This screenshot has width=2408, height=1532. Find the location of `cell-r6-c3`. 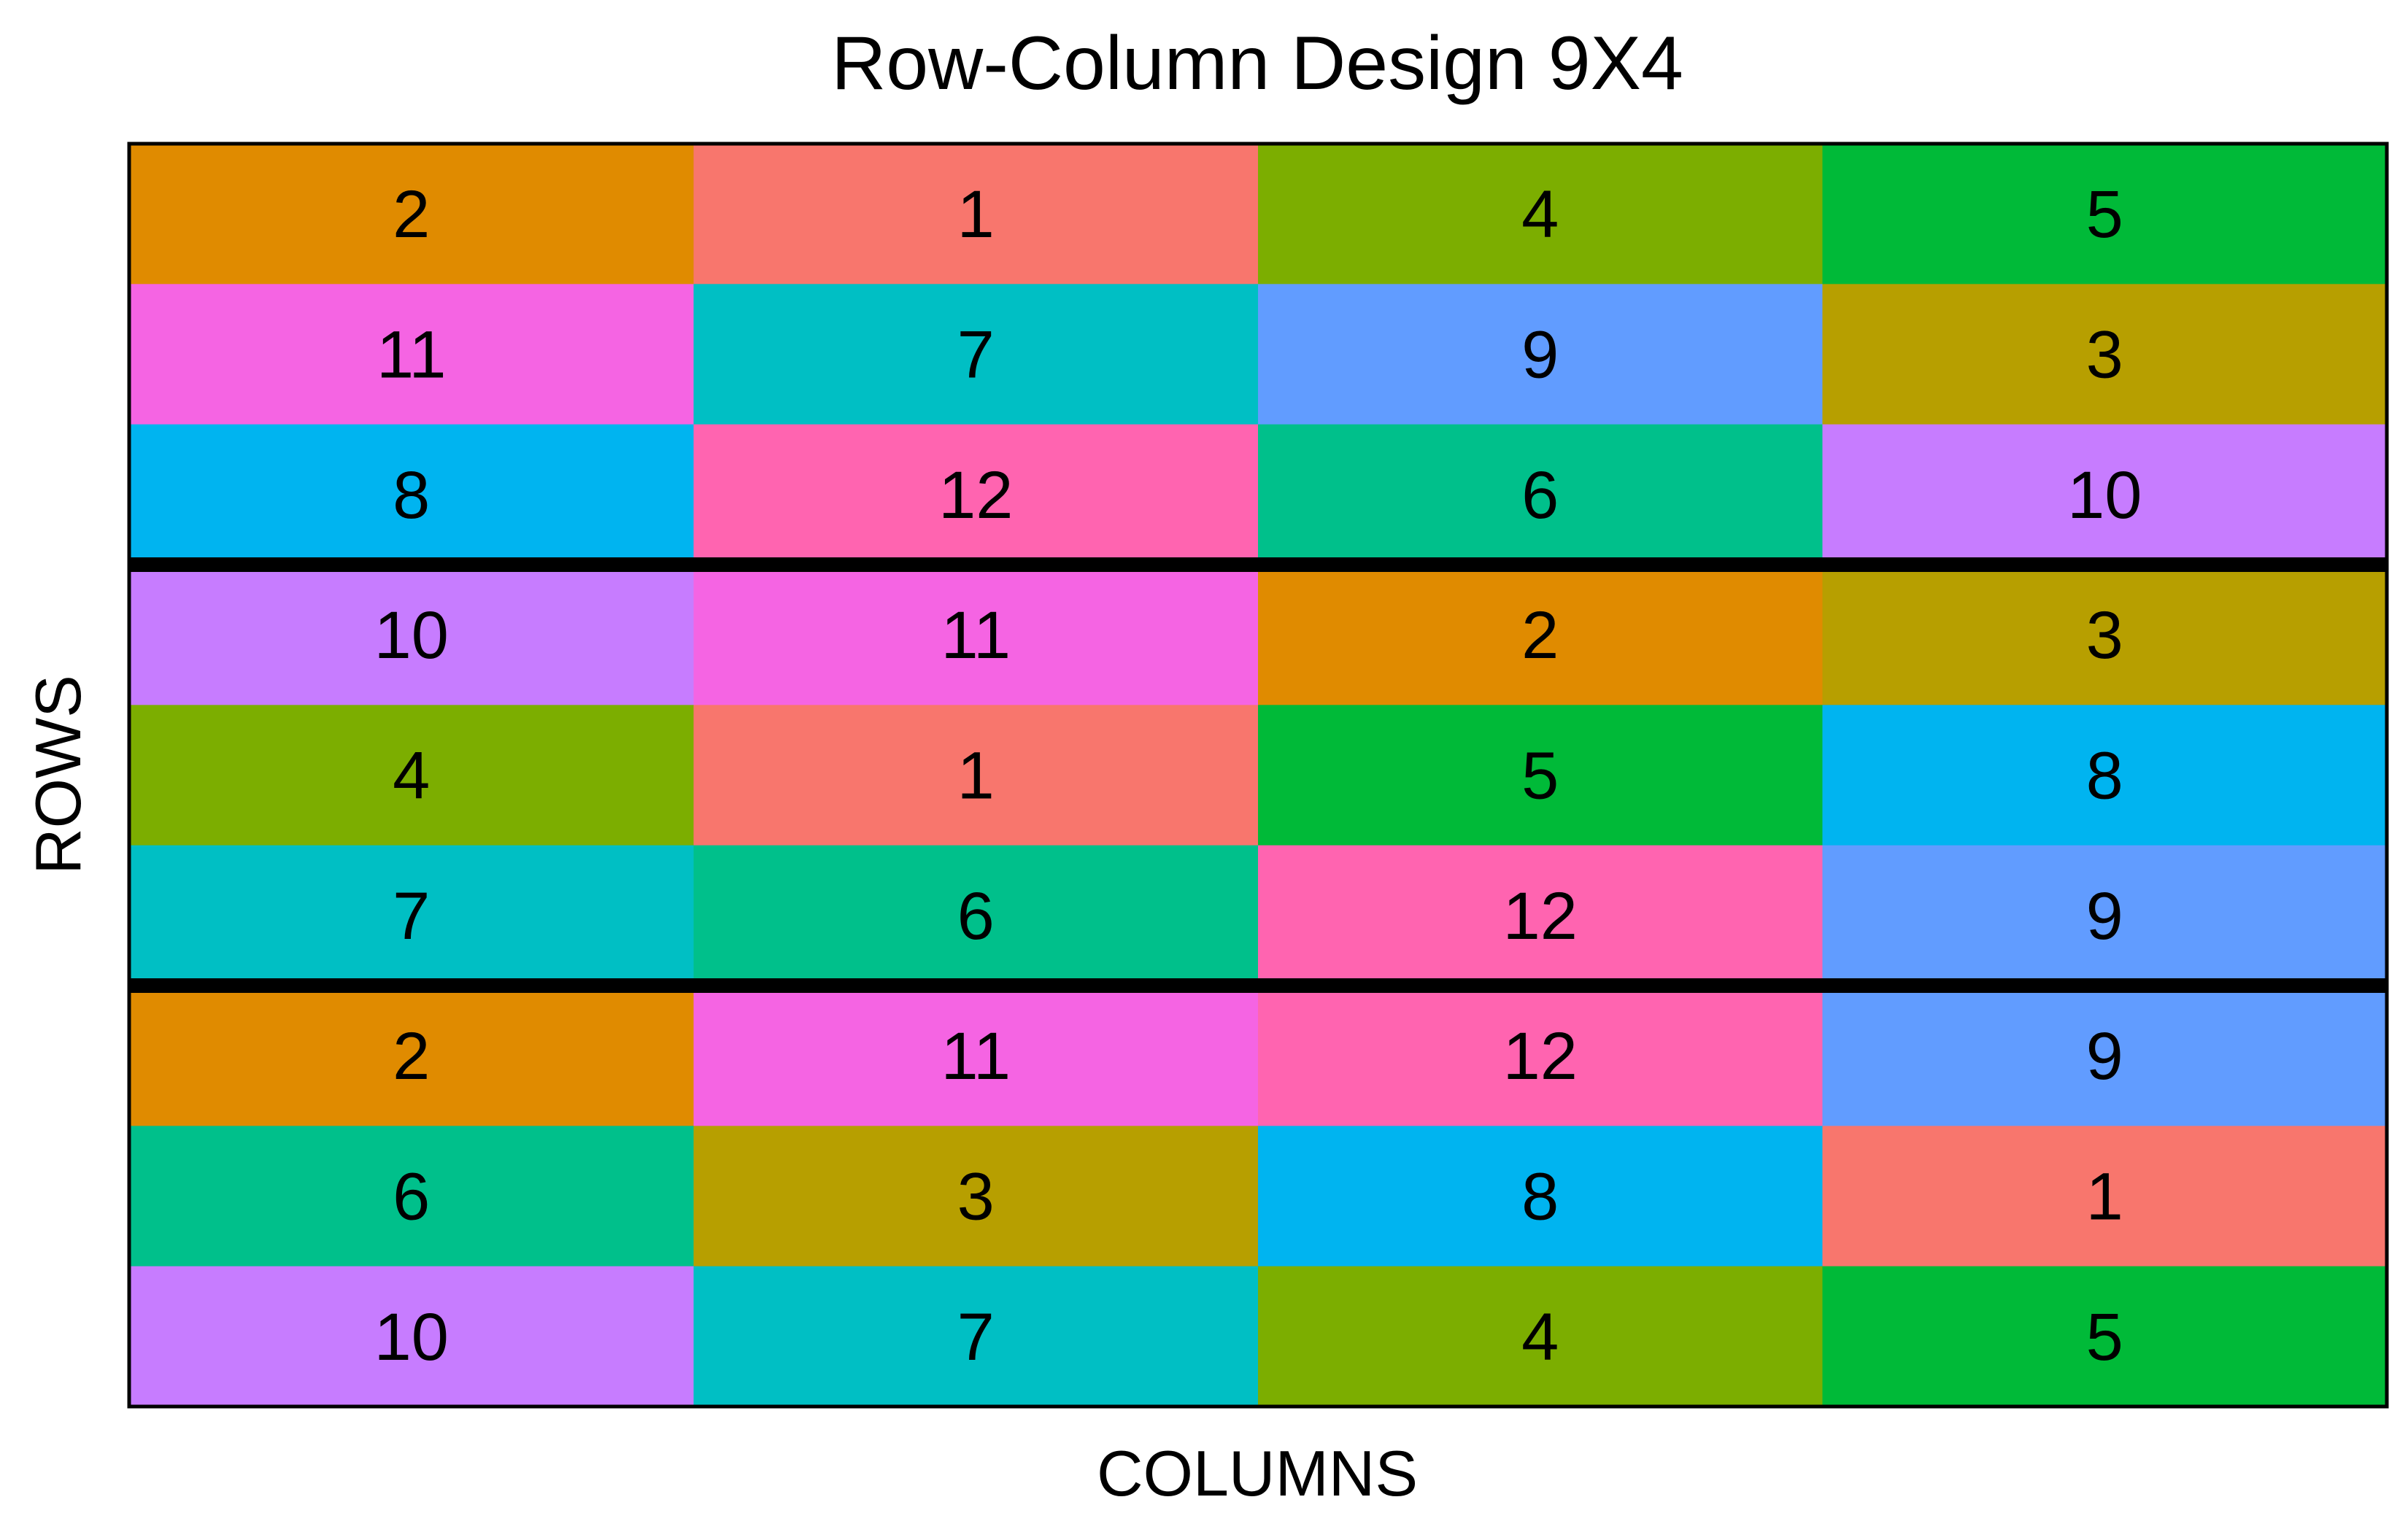

cell-r6-c3 is located at coordinates (1540, 916).